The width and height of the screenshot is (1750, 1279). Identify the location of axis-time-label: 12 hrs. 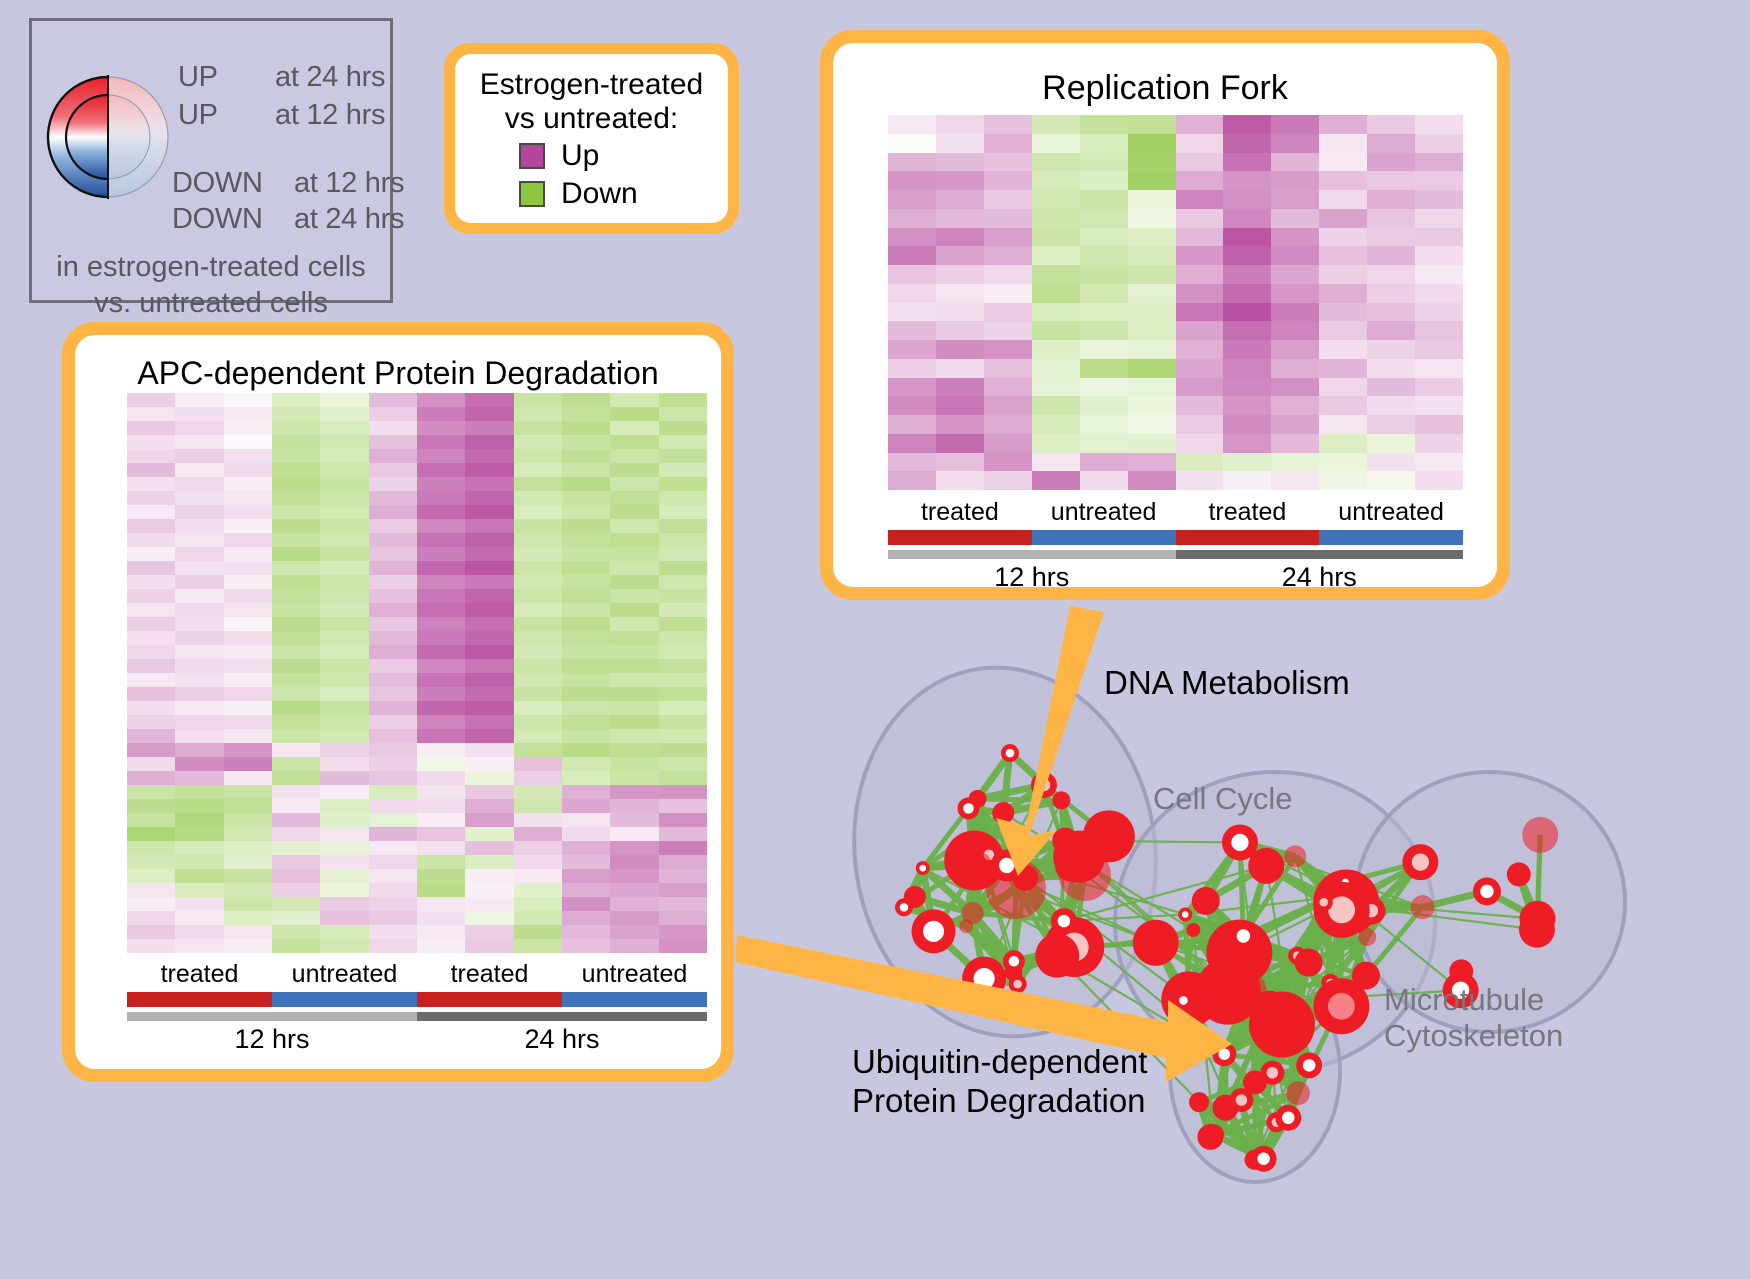
(1032, 577).